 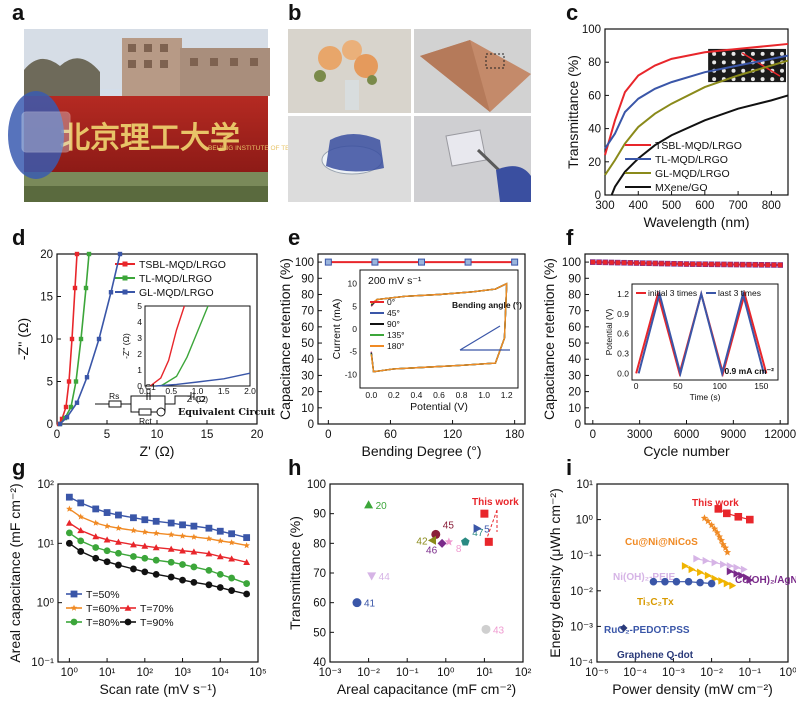 What do you see at coordinates (294, 12) in the screenshot?
I see `panel-letter-b: b` at bounding box center [294, 12].